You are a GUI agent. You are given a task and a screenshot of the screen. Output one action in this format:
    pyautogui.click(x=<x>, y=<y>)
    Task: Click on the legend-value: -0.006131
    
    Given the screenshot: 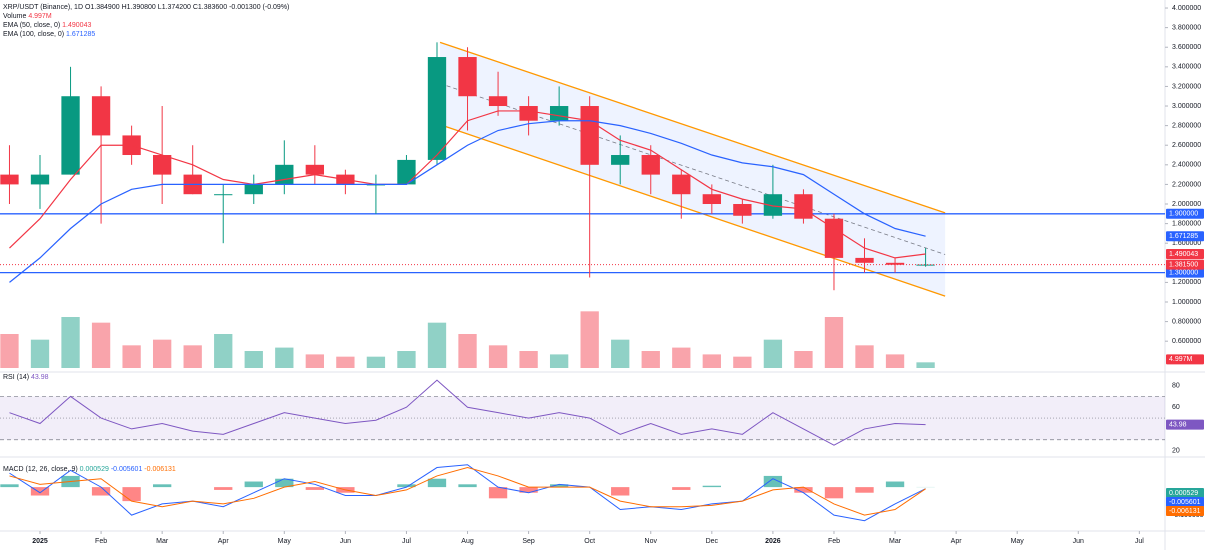 What is the action you would take?
    pyautogui.click(x=160, y=469)
    